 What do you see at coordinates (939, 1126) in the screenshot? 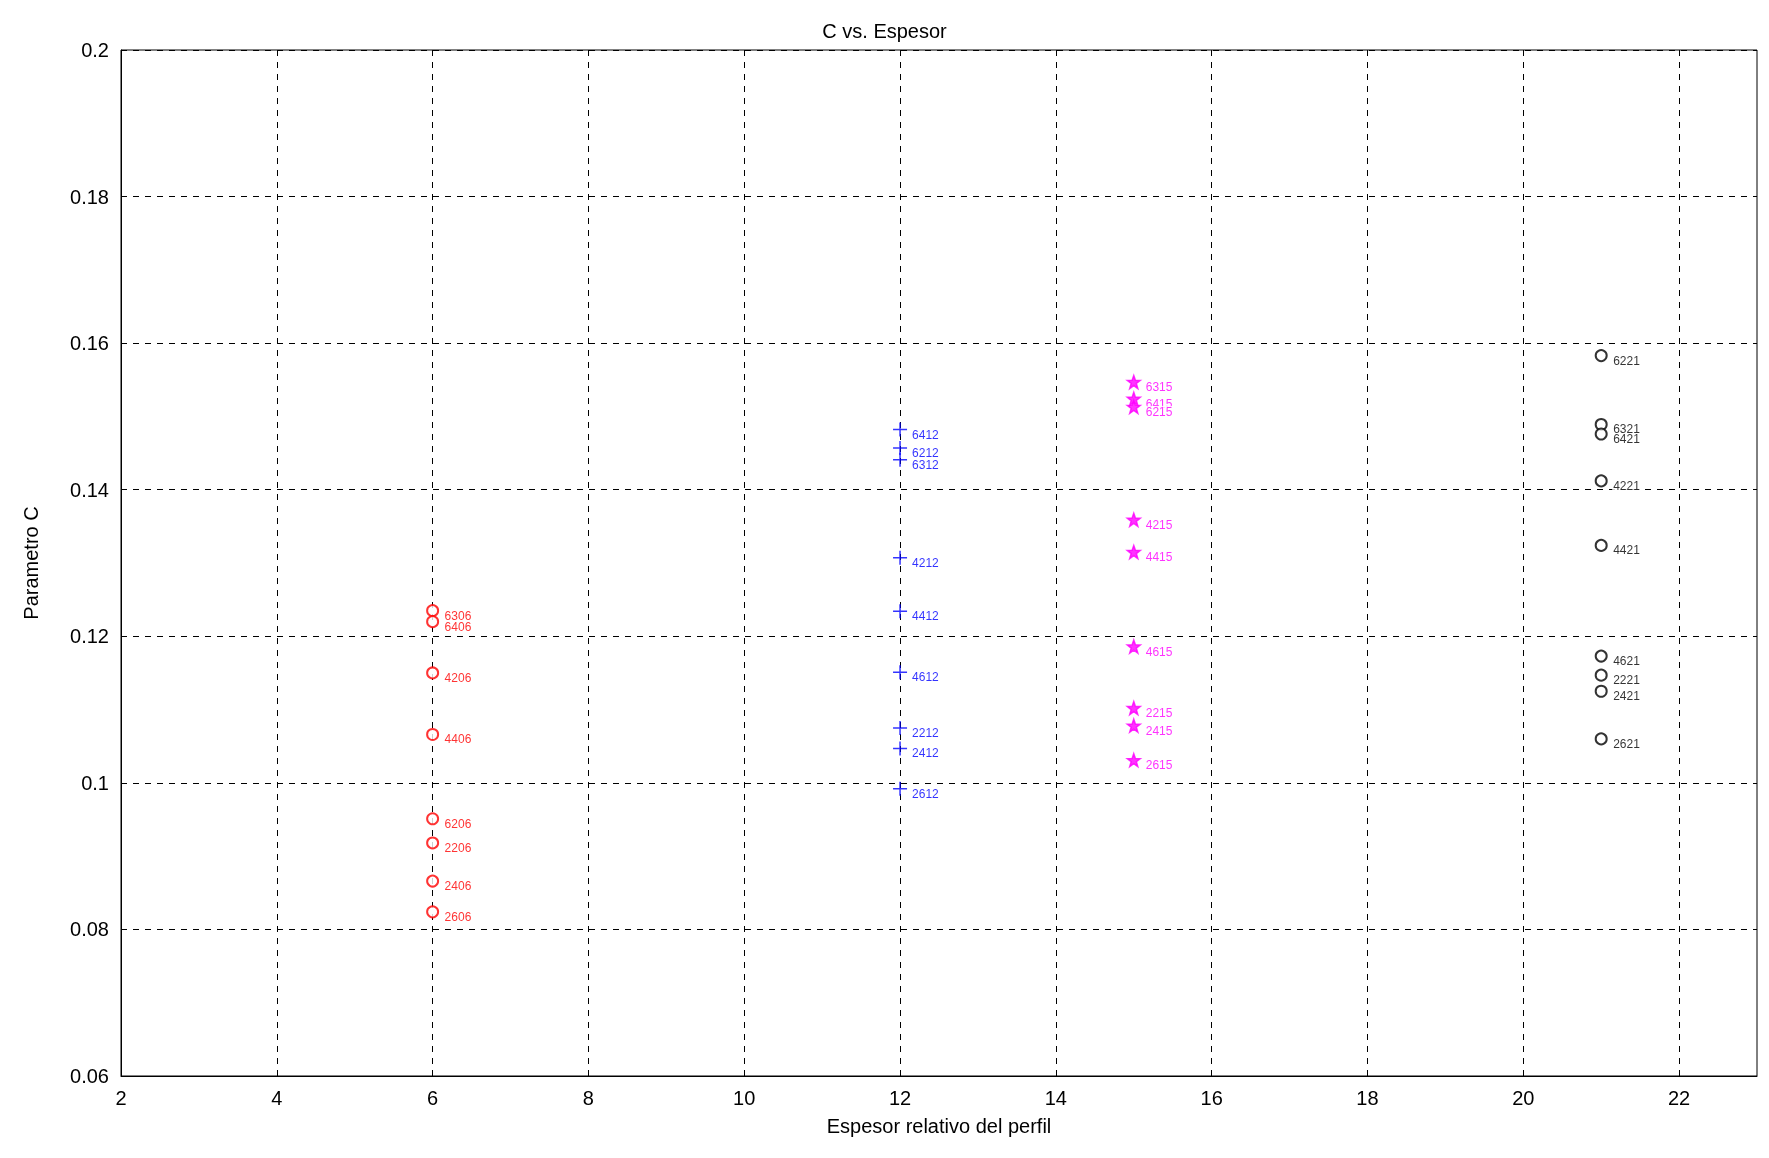
I see `x-axis-title: Espesor relativo del perfil` at bounding box center [939, 1126].